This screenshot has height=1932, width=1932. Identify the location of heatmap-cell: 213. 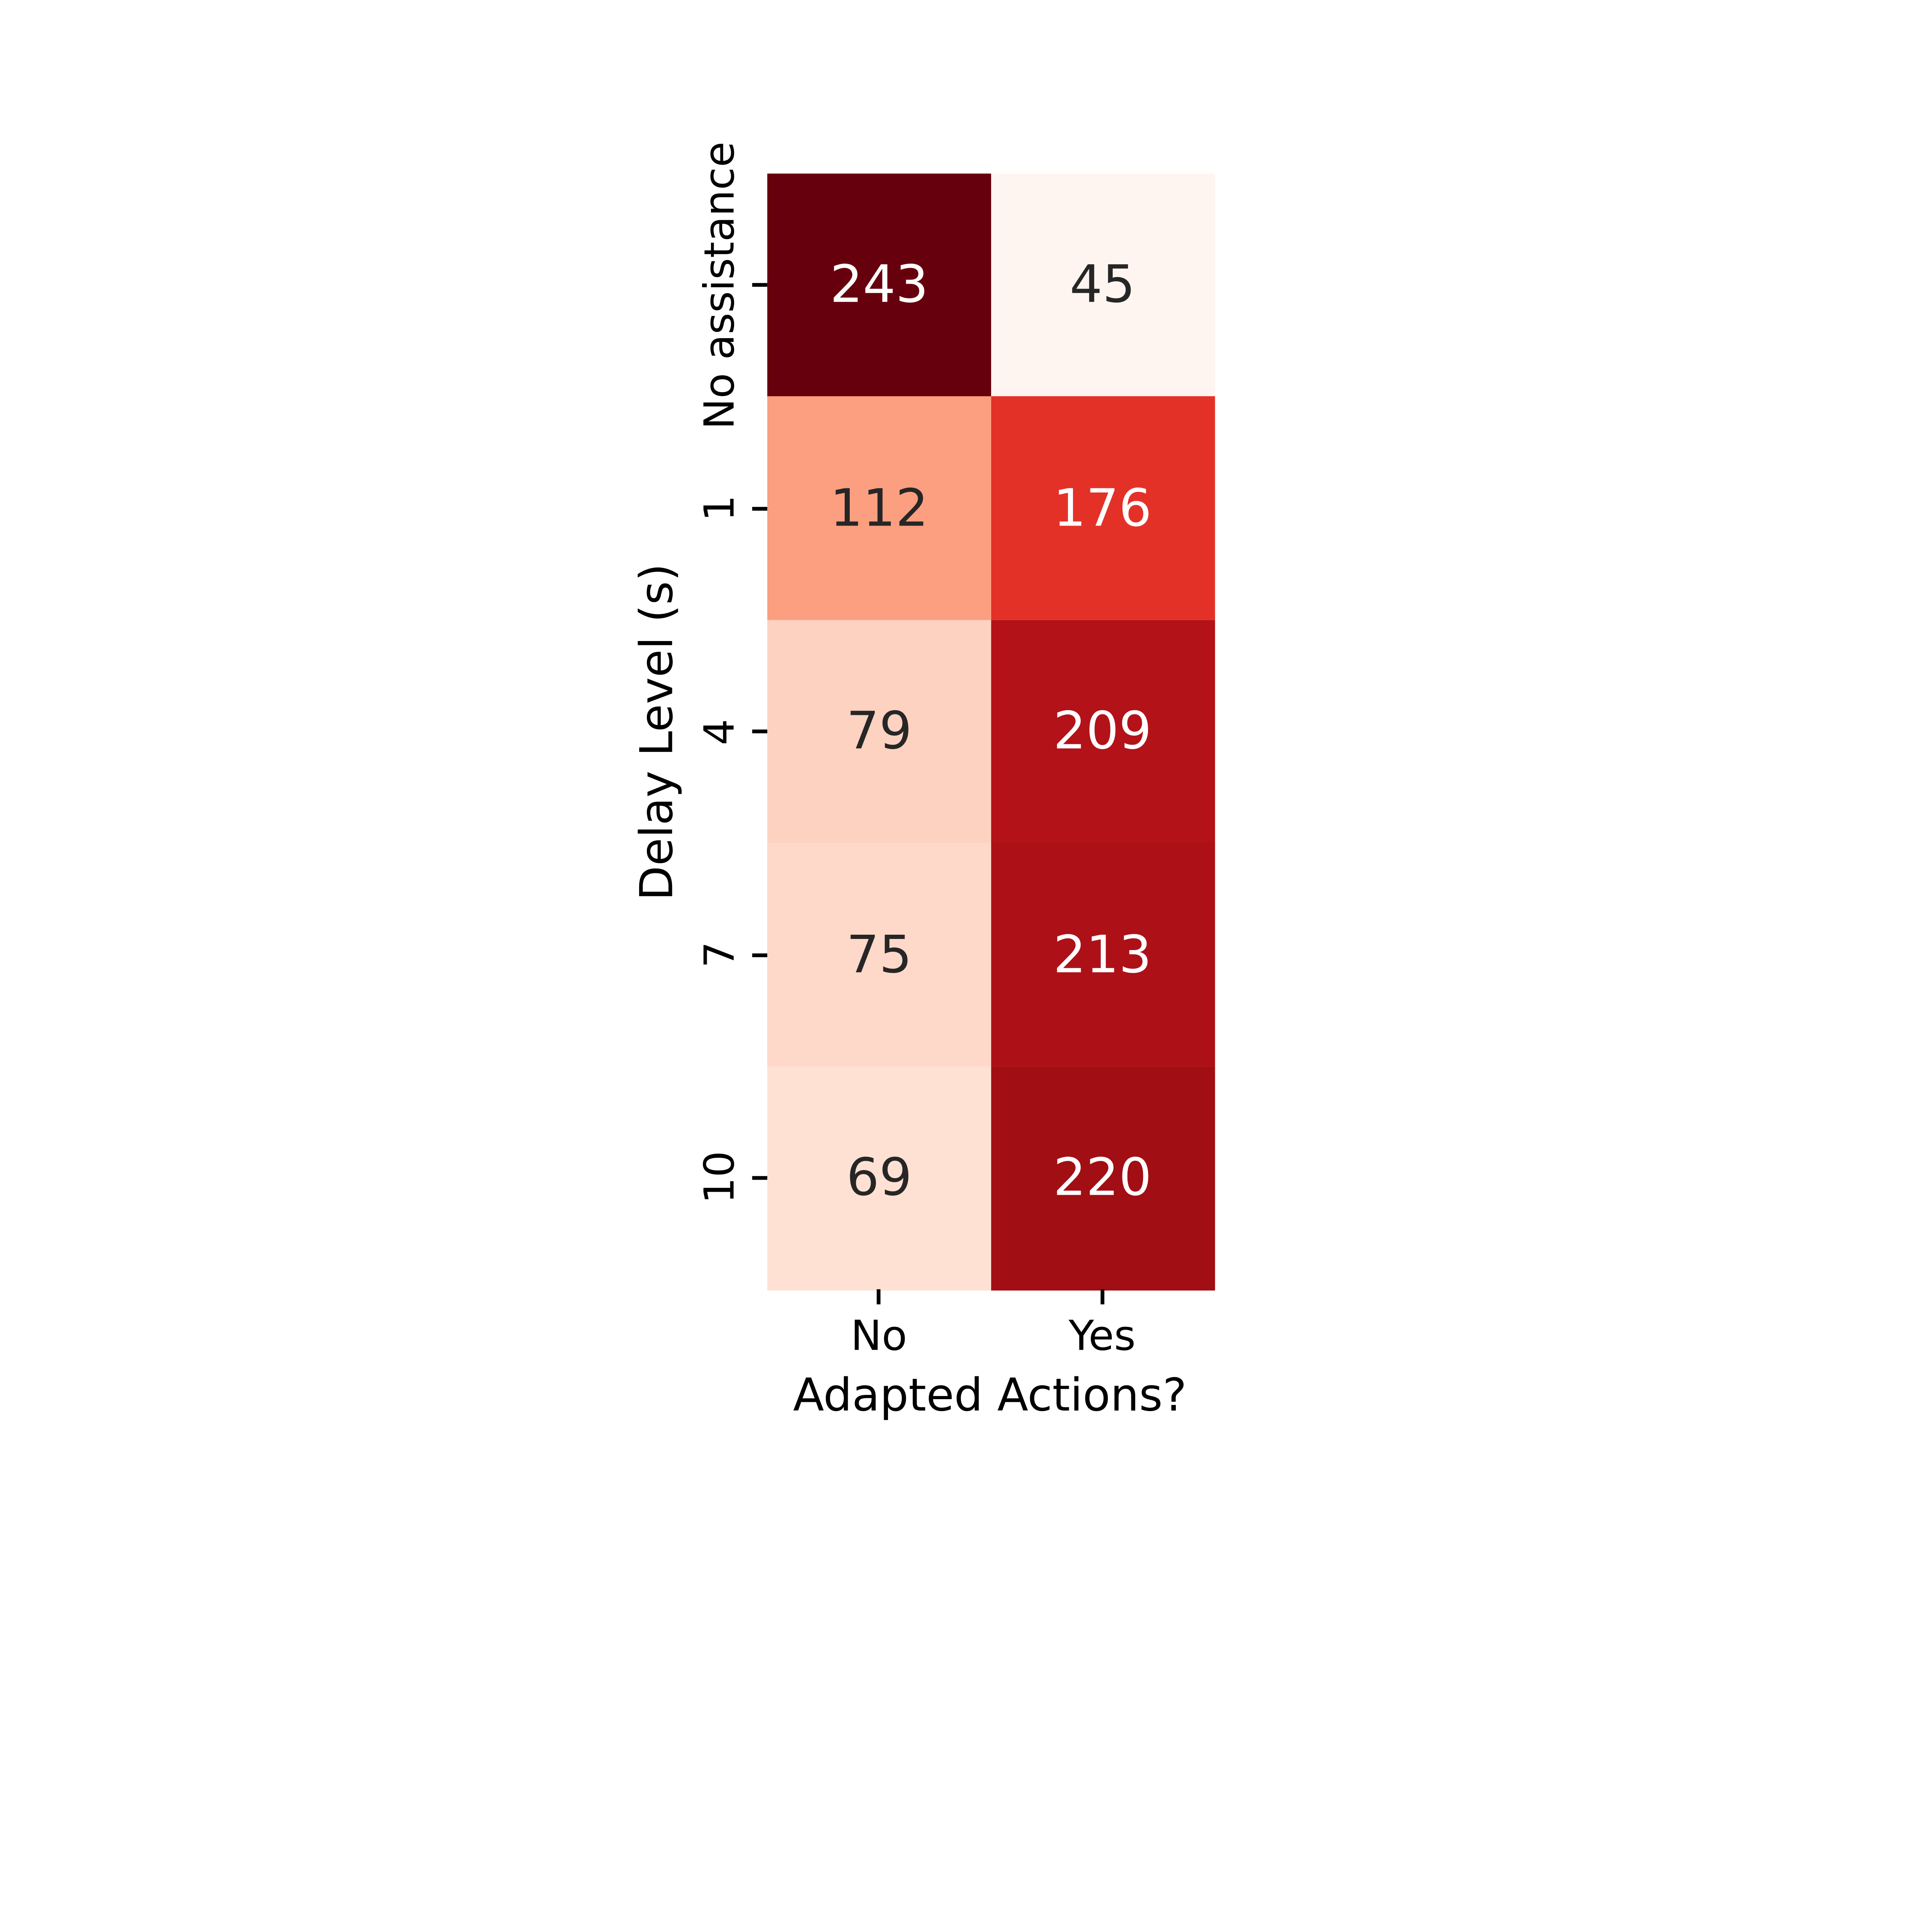
(1102, 955).